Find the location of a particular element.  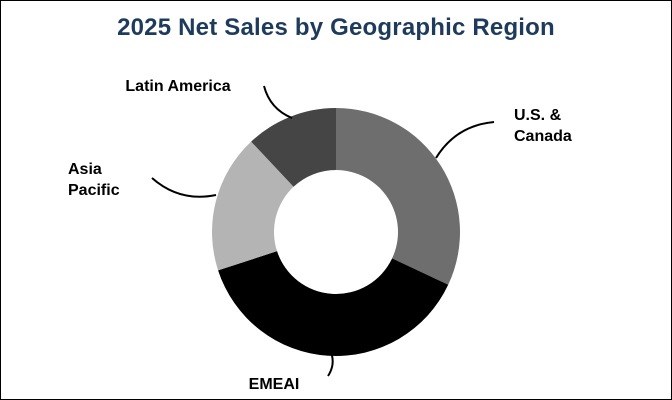

slice-emeai is located at coordinates (333, 304).